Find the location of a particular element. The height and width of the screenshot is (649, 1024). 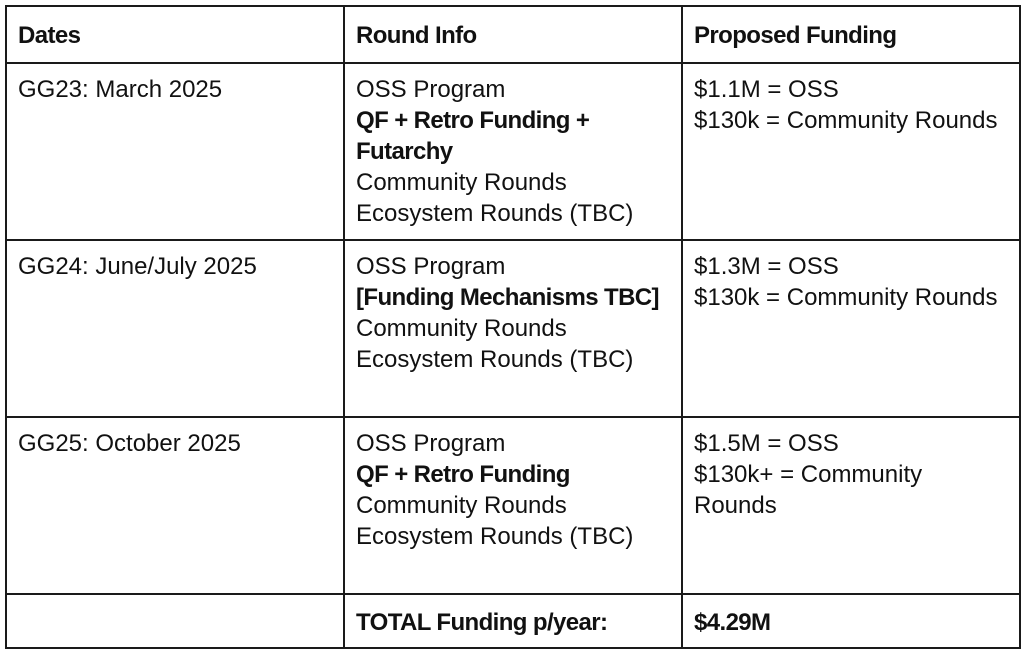

community-funding: $130k+ = Community Rounds is located at coordinates (808, 490).